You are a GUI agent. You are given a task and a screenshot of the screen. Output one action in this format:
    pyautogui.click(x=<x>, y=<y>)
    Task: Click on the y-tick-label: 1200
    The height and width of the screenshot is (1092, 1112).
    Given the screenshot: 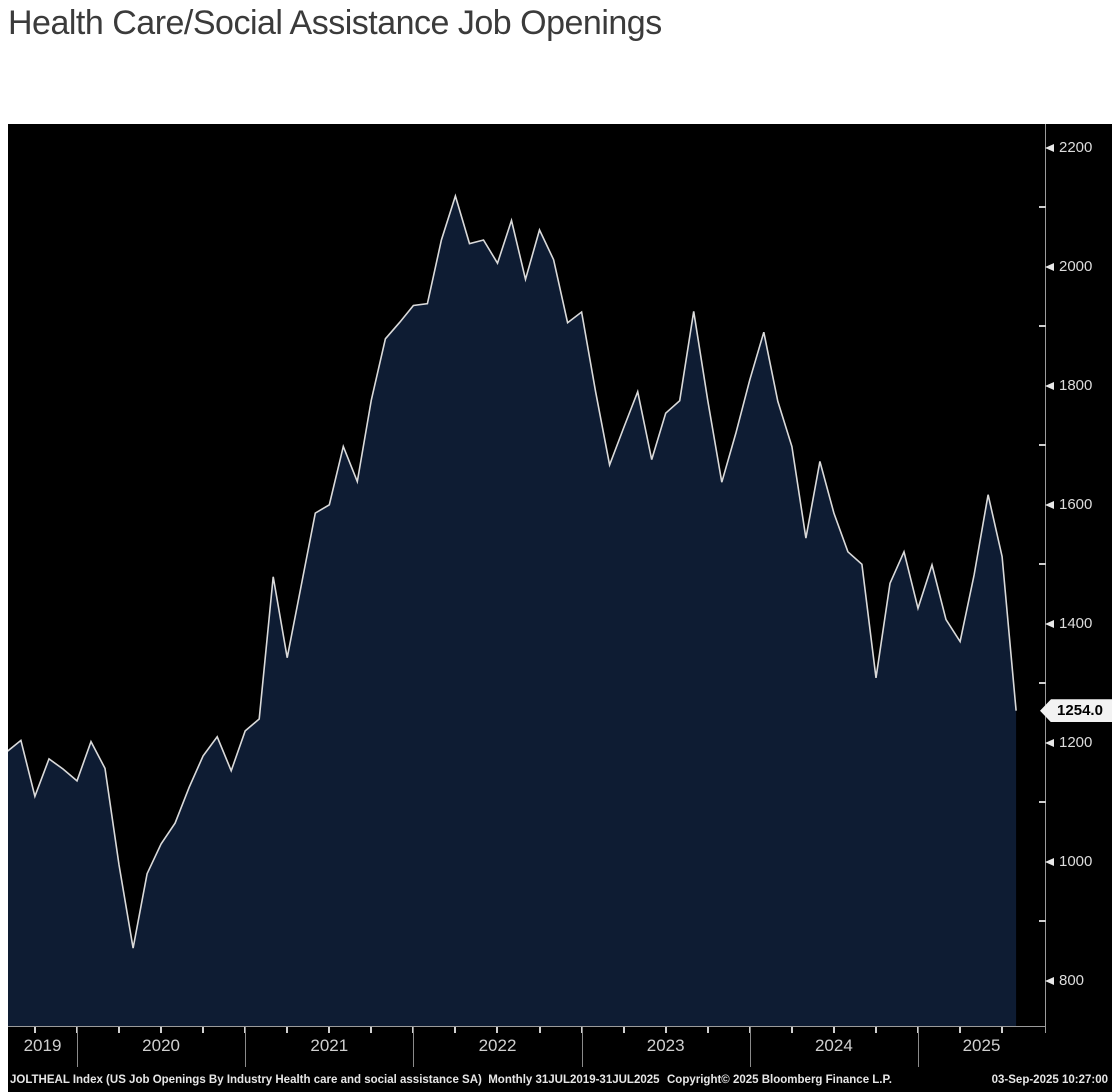 What is the action you would take?
    pyautogui.click(x=1076, y=742)
    